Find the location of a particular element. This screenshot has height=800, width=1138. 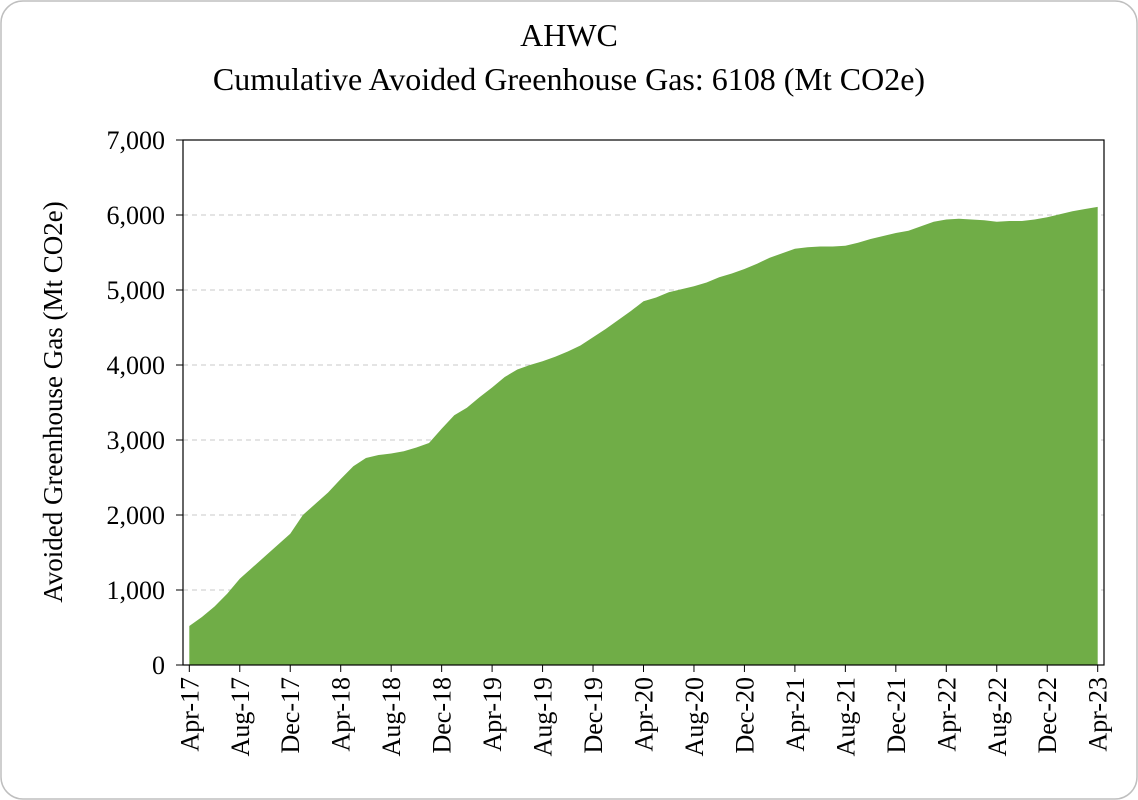

x-tick-label: Apr-17 is located at coordinates (189, 714).